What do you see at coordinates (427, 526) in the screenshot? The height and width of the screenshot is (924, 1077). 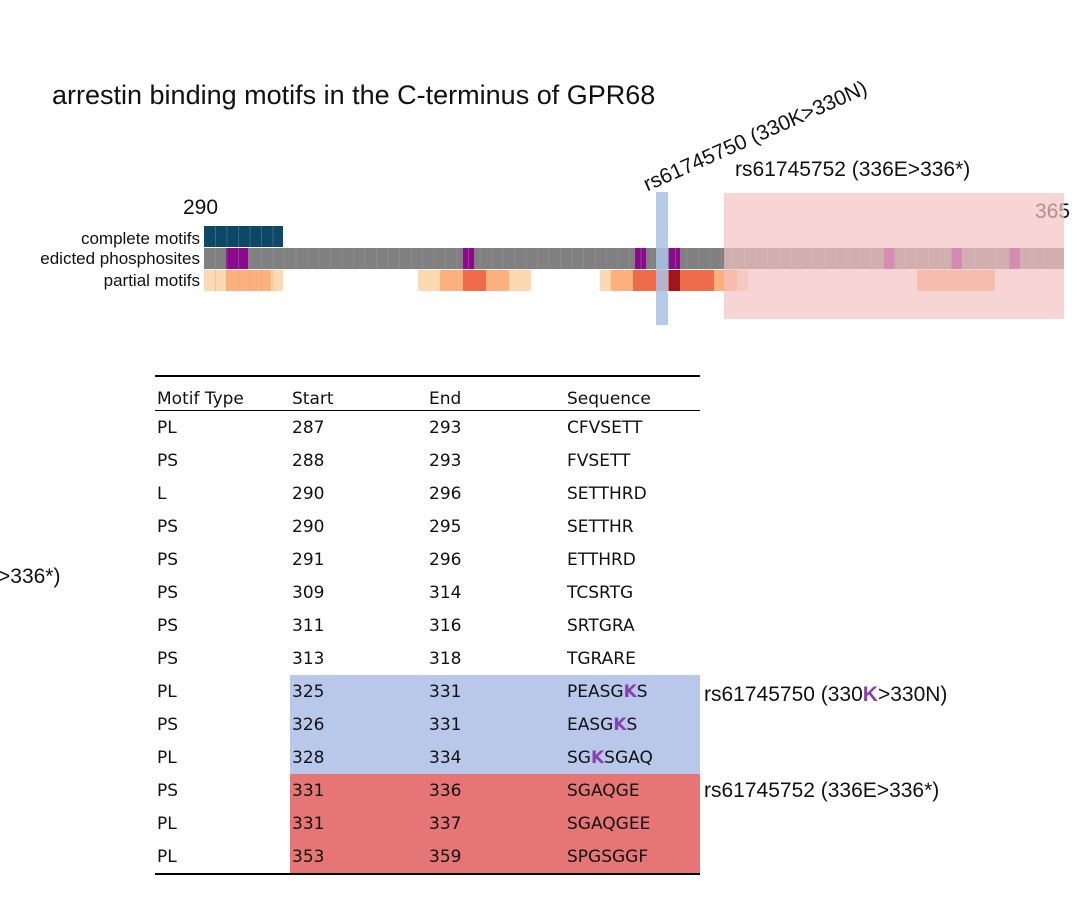 I see `table-row: PS 290 295 SETTHR` at bounding box center [427, 526].